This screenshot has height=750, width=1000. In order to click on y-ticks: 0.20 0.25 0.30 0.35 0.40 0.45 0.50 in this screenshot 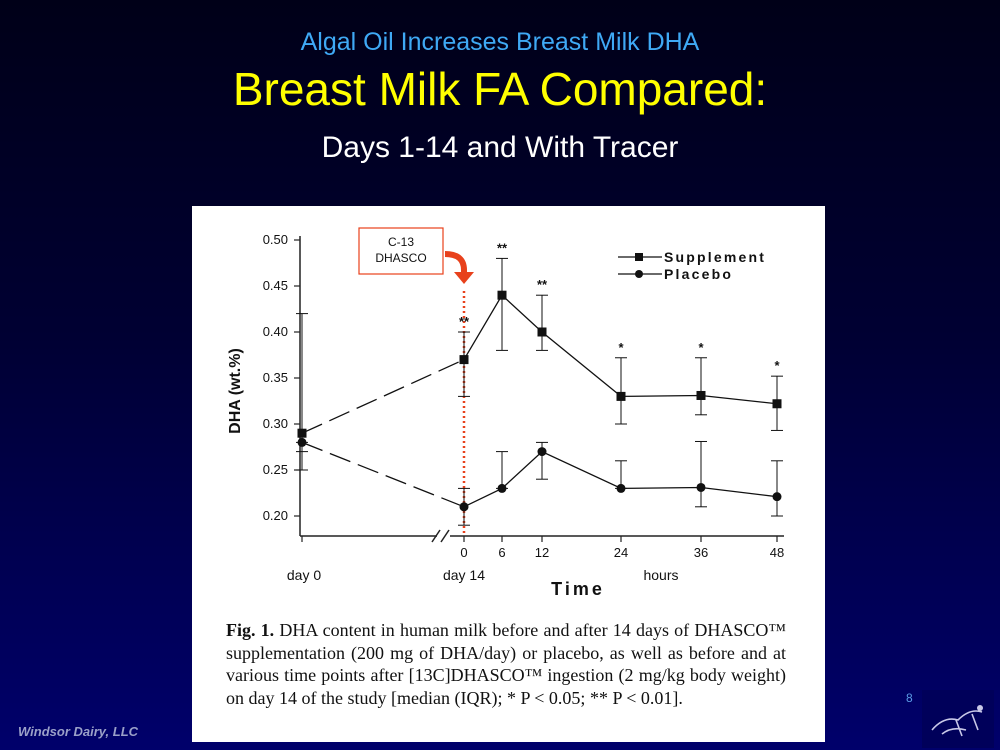, I will do `click(281, 377)`.